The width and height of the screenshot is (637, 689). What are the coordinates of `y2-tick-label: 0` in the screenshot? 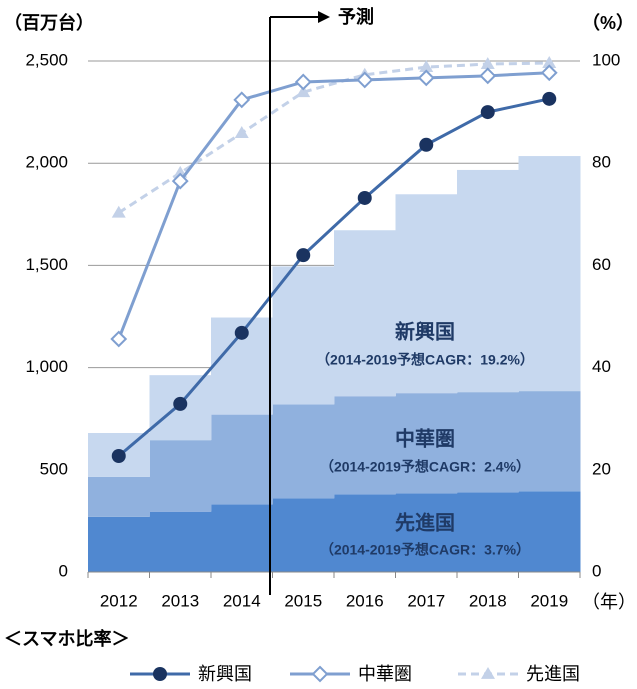 It's located at (596, 570).